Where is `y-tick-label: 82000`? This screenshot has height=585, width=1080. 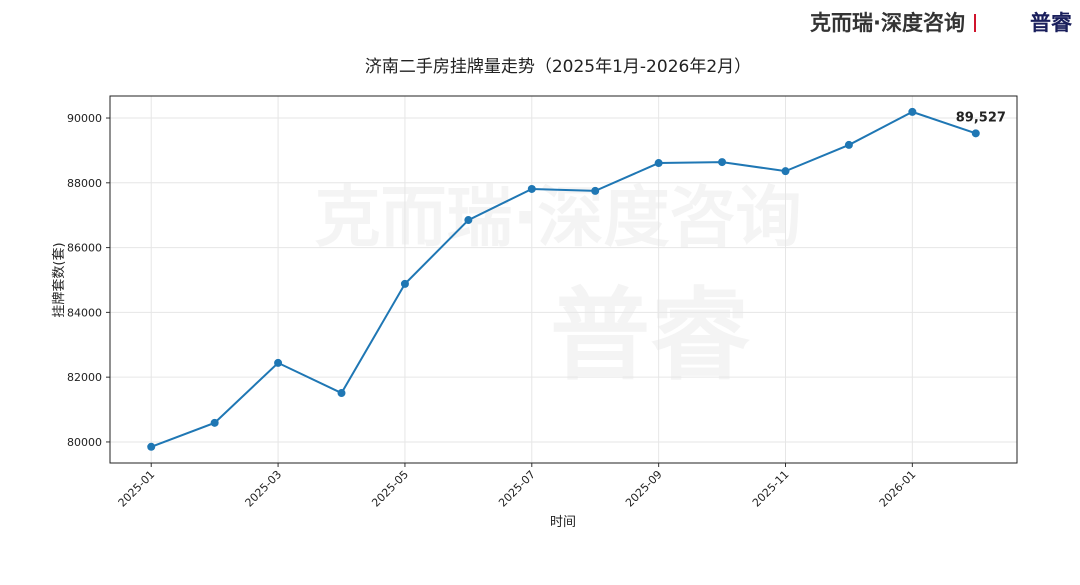
y-tick-label: 82000 is located at coordinates (84, 377).